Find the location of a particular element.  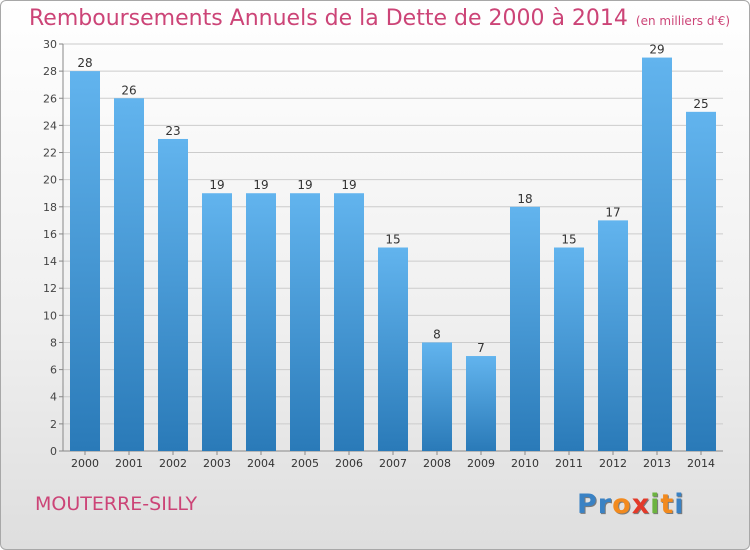

data-label-2002: 23 is located at coordinates (172, 131).